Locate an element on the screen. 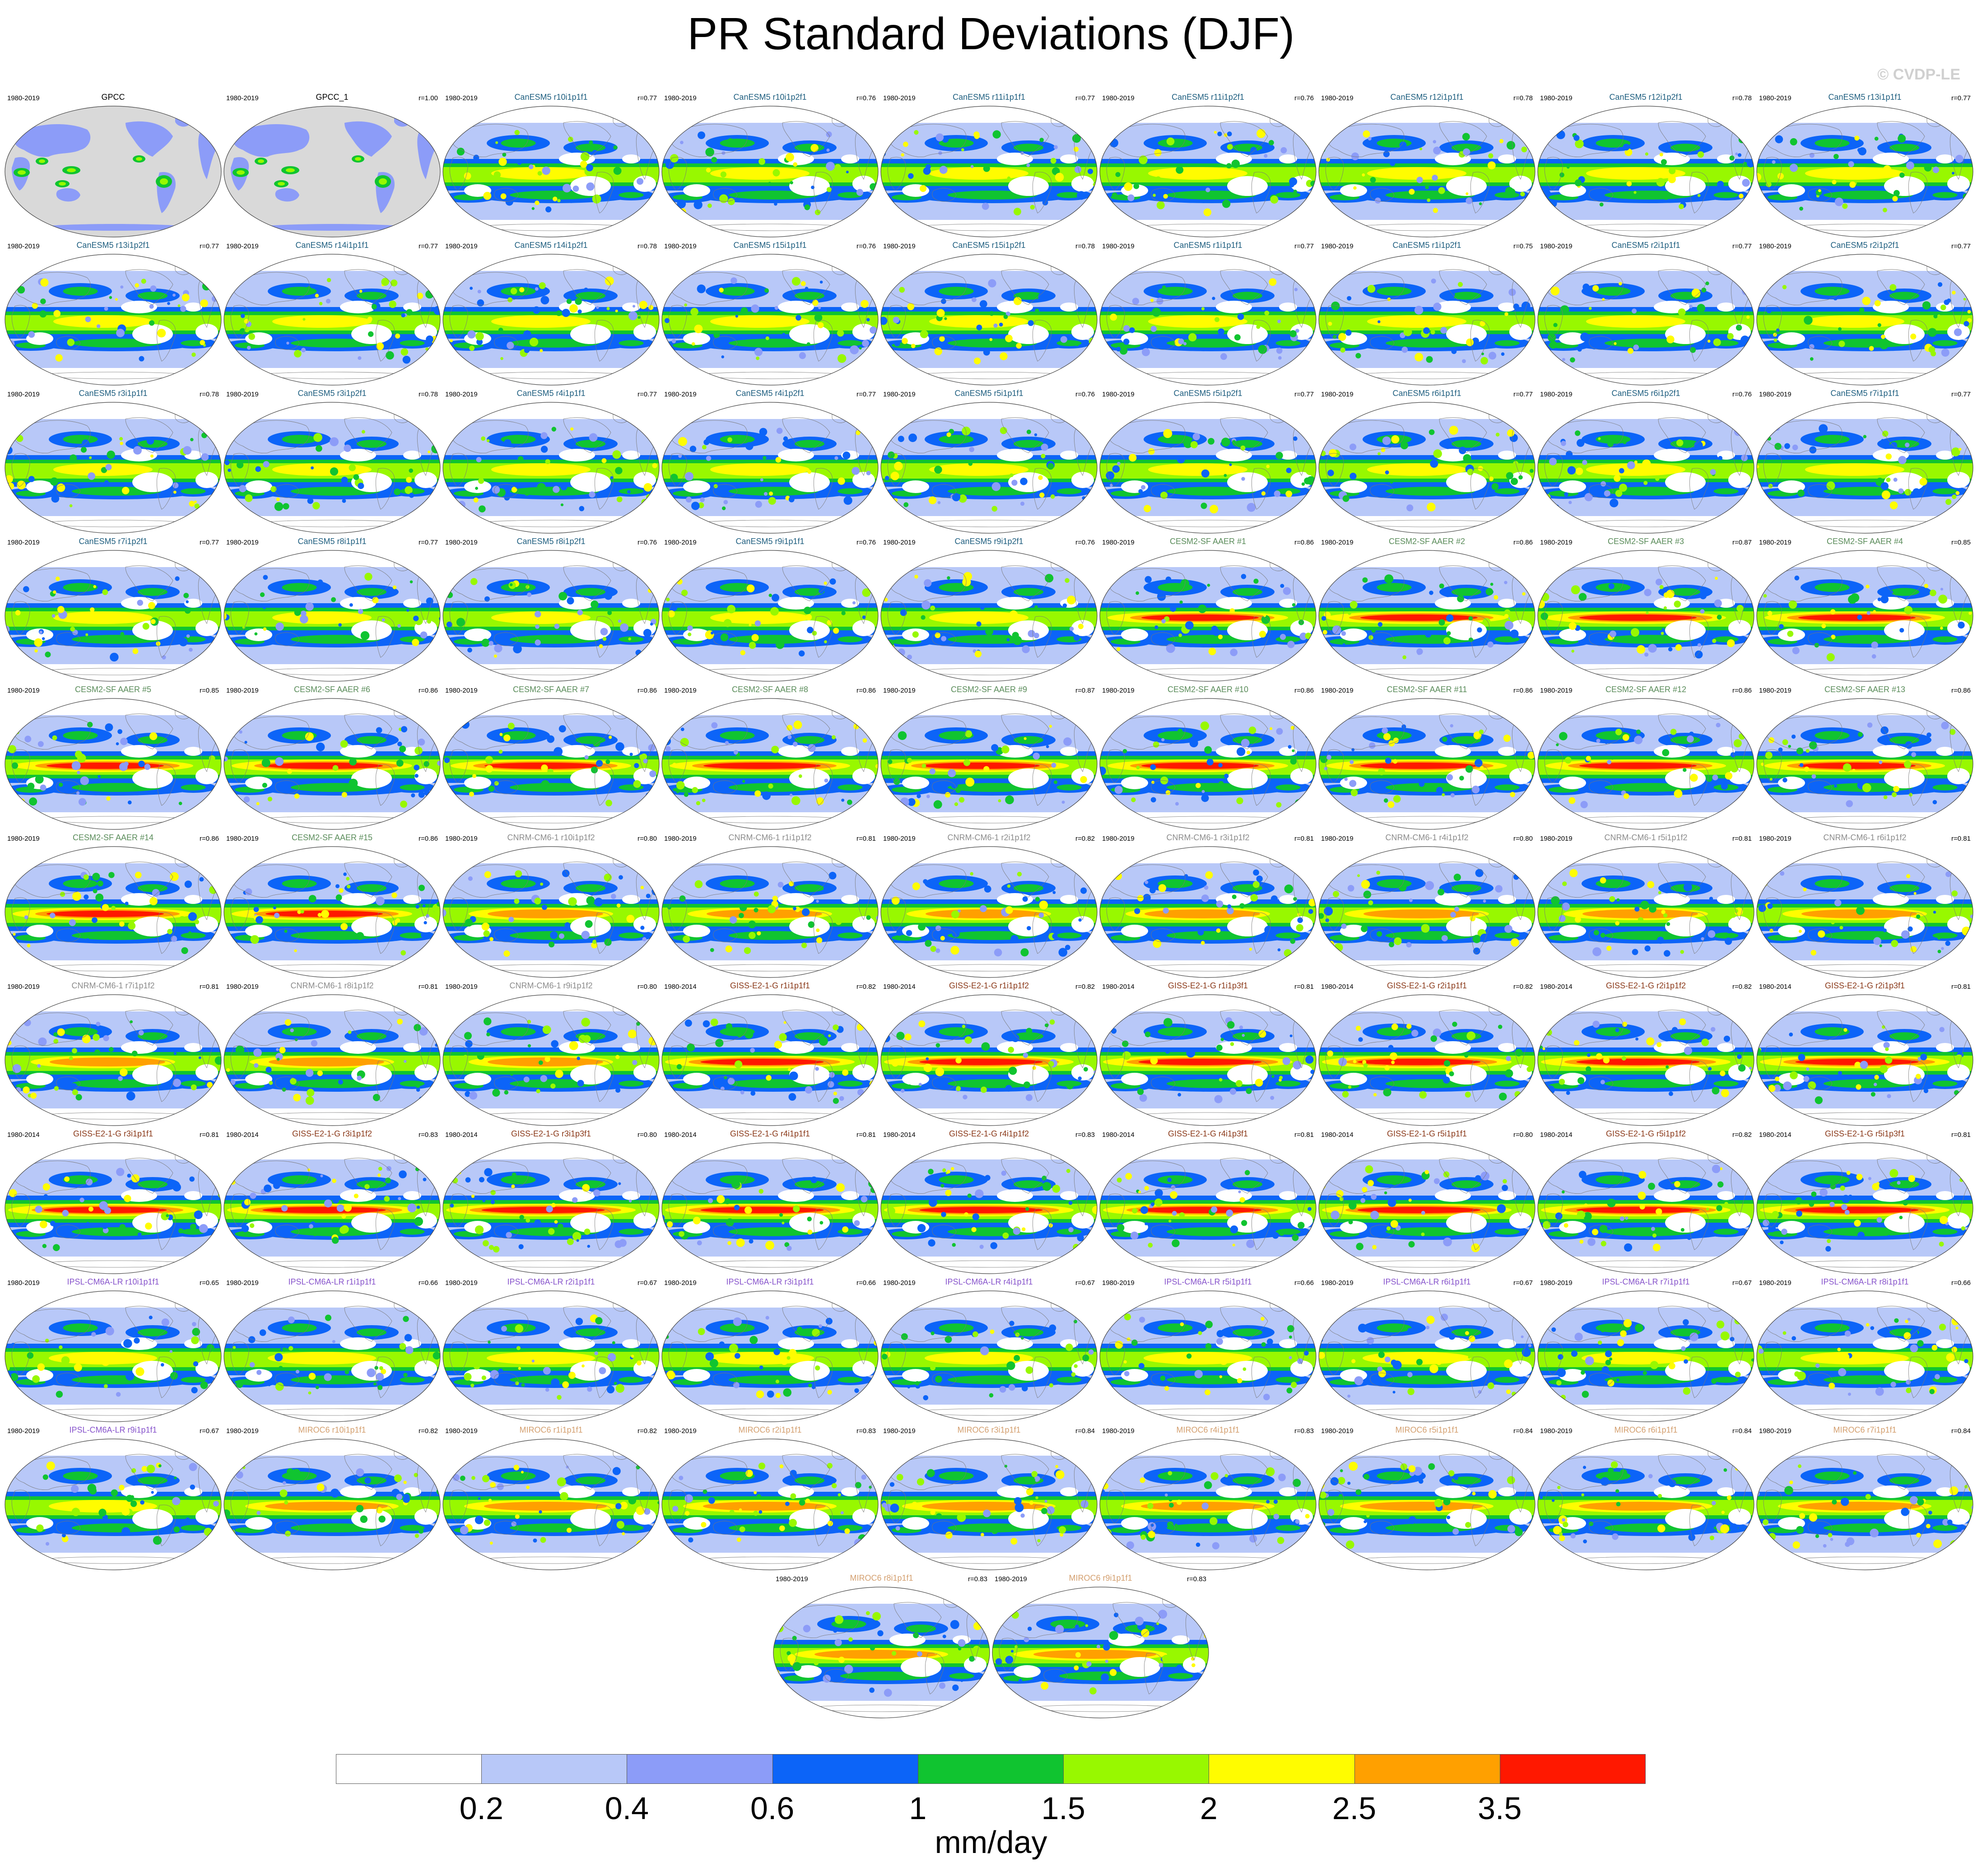 The image size is (1982, 1876). map-panel: CanESM5 r4i1p1f1 1980-2019 r=0.77 is located at coordinates (551, 463).